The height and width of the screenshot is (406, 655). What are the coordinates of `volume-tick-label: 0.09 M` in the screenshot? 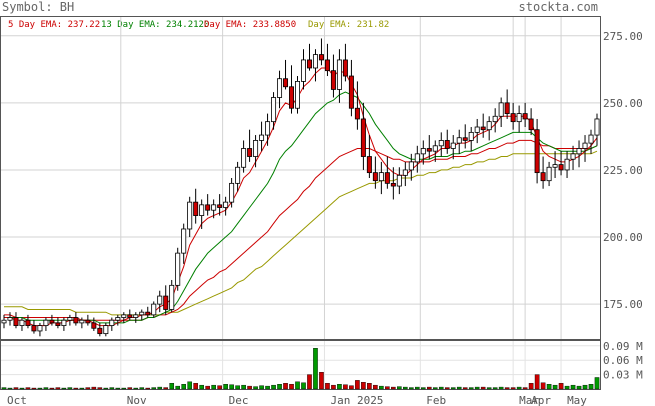 It's located at (623, 346).